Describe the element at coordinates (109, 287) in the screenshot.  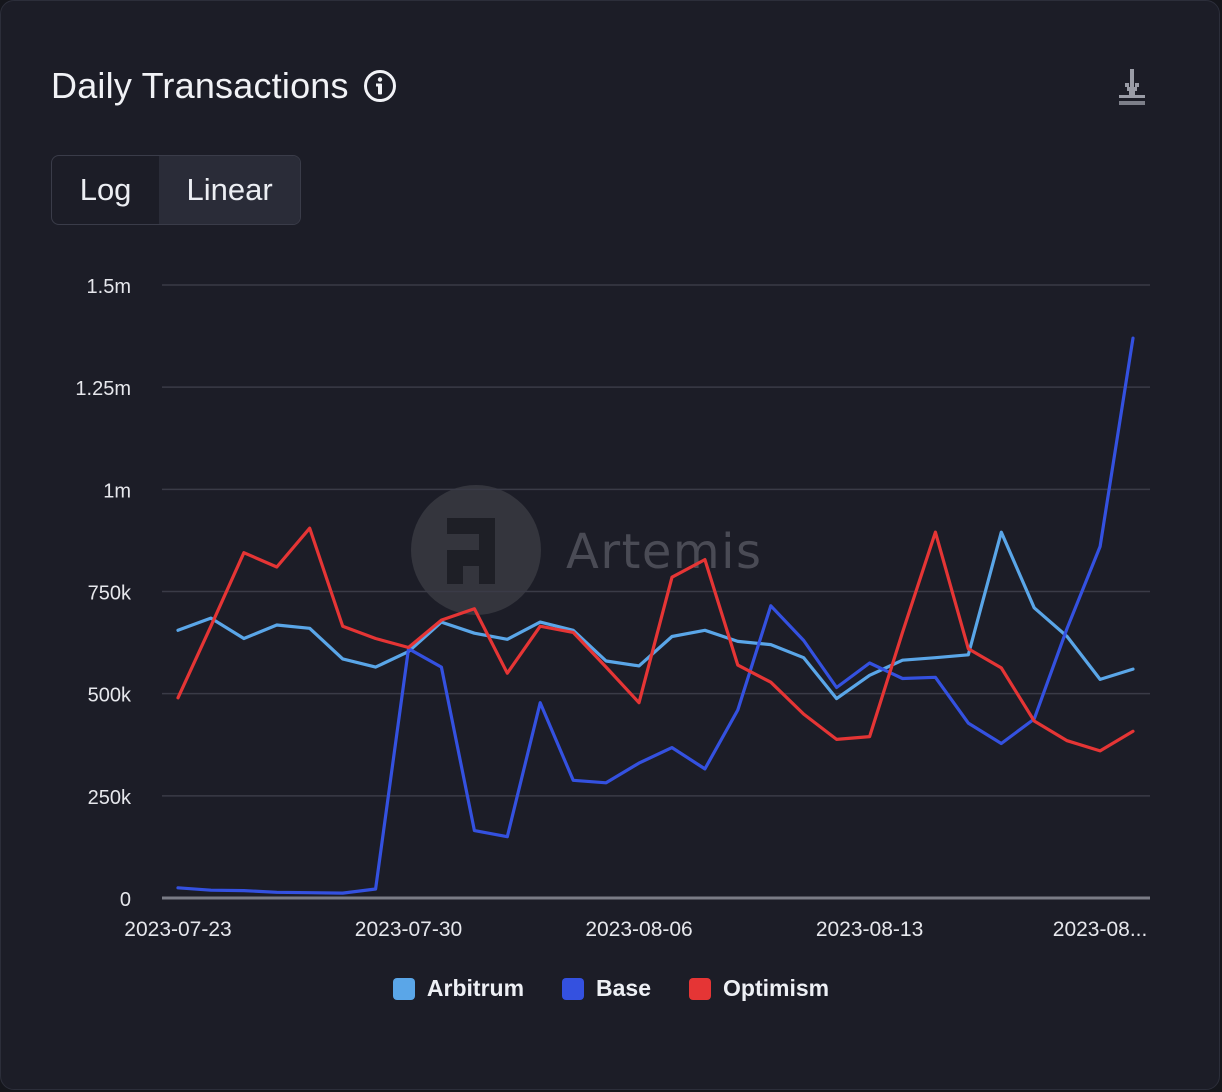
I see `y-tick-label: 1.5m` at that location.